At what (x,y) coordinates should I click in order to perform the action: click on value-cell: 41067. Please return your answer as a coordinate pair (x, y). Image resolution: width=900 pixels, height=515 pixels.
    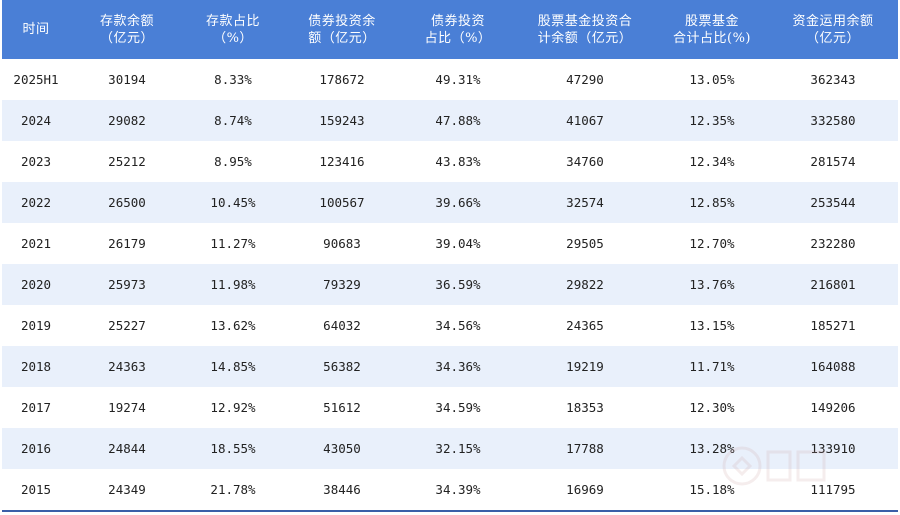
    Looking at the image, I should click on (585, 120).